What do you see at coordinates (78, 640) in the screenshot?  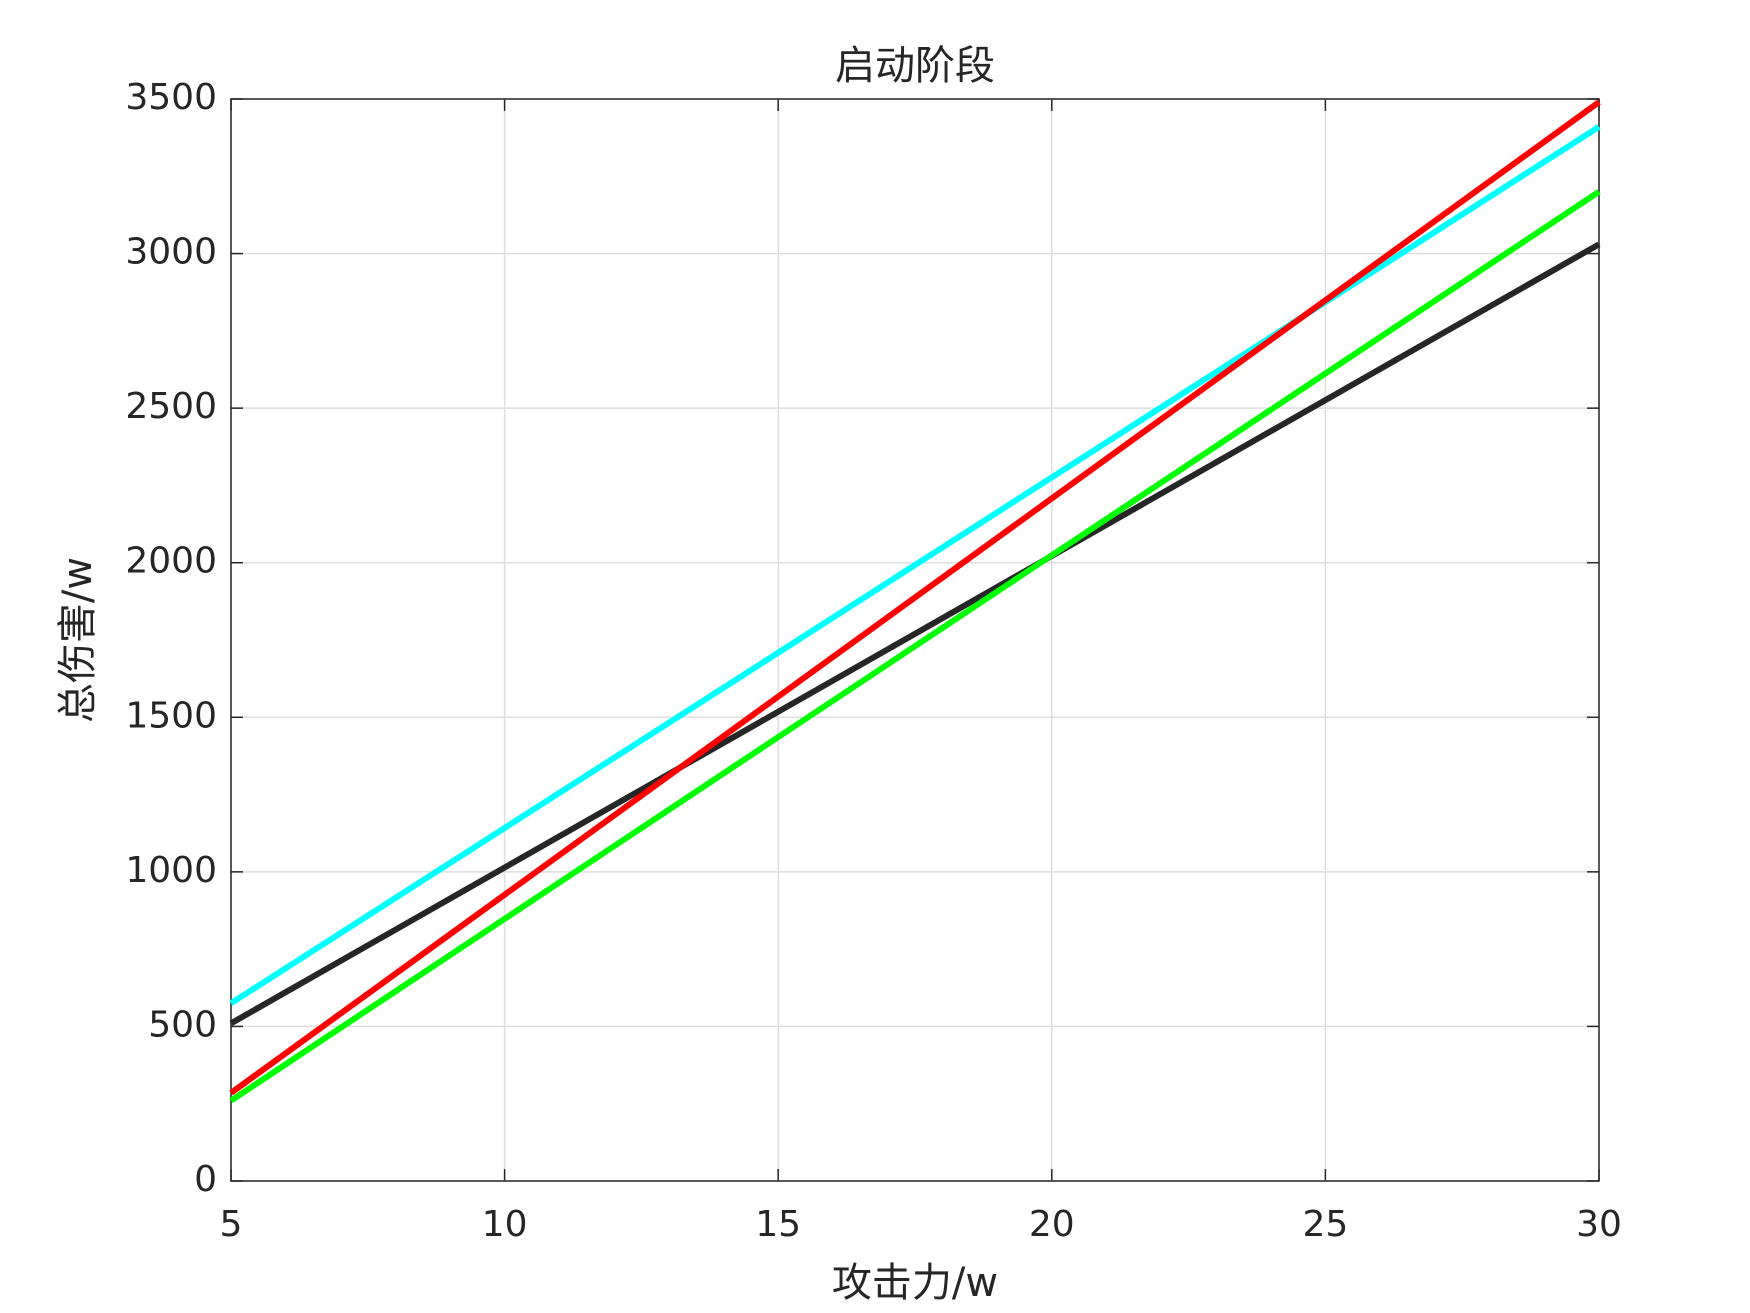 I see `y-axis-label: 总伤害/w` at bounding box center [78, 640].